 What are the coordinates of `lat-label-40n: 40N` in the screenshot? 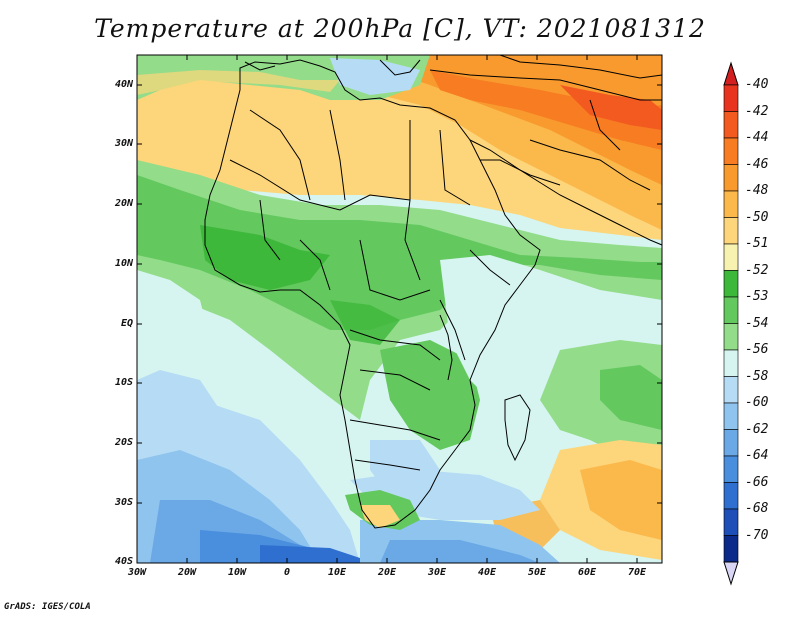 It's located at (123, 84).